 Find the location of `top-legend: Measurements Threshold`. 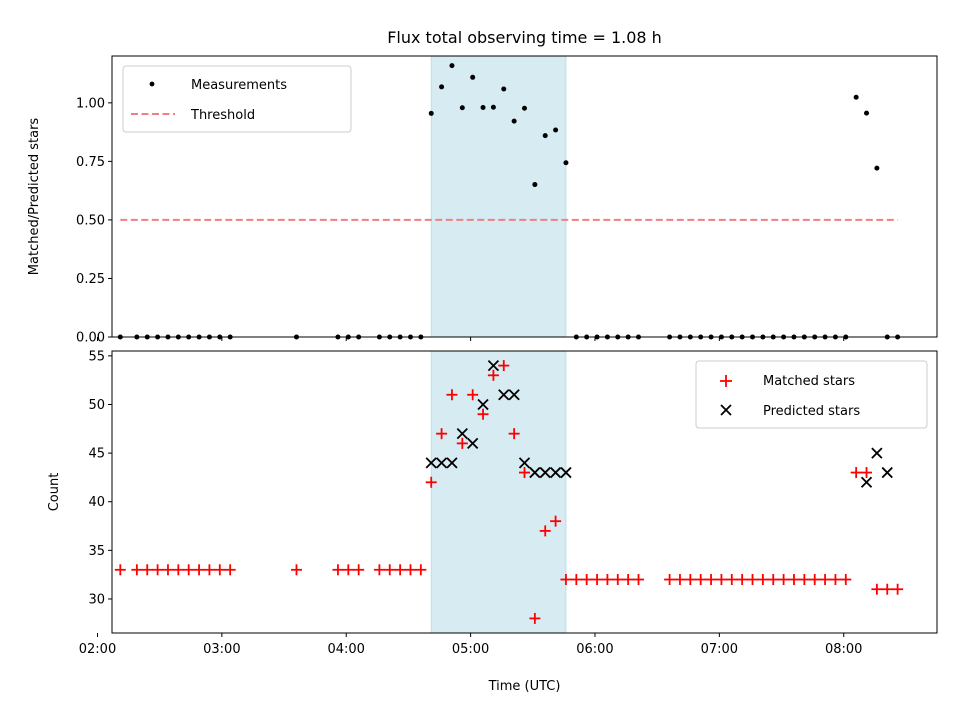

top-legend: Measurements Threshold is located at coordinates (237, 99).